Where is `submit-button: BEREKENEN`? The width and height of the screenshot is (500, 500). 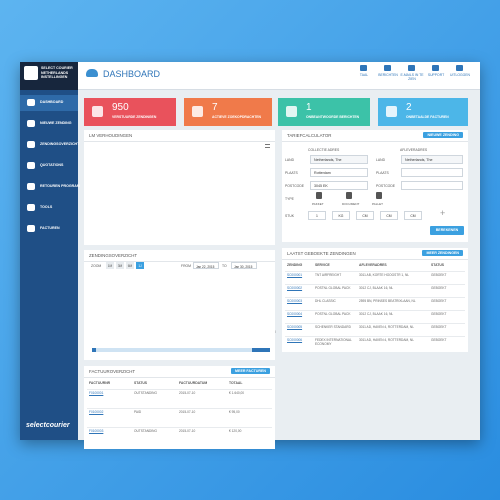 submit-button: BEREKENEN is located at coordinates (447, 230).